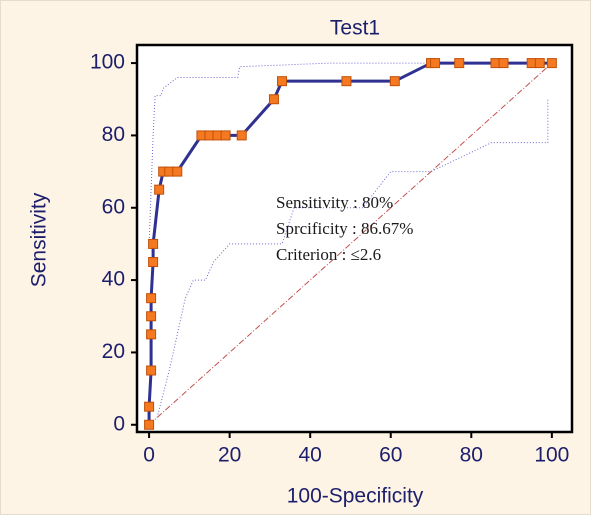  What do you see at coordinates (355, 496) in the screenshot?
I see `x-axis-label: 100-Specificity` at bounding box center [355, 496].